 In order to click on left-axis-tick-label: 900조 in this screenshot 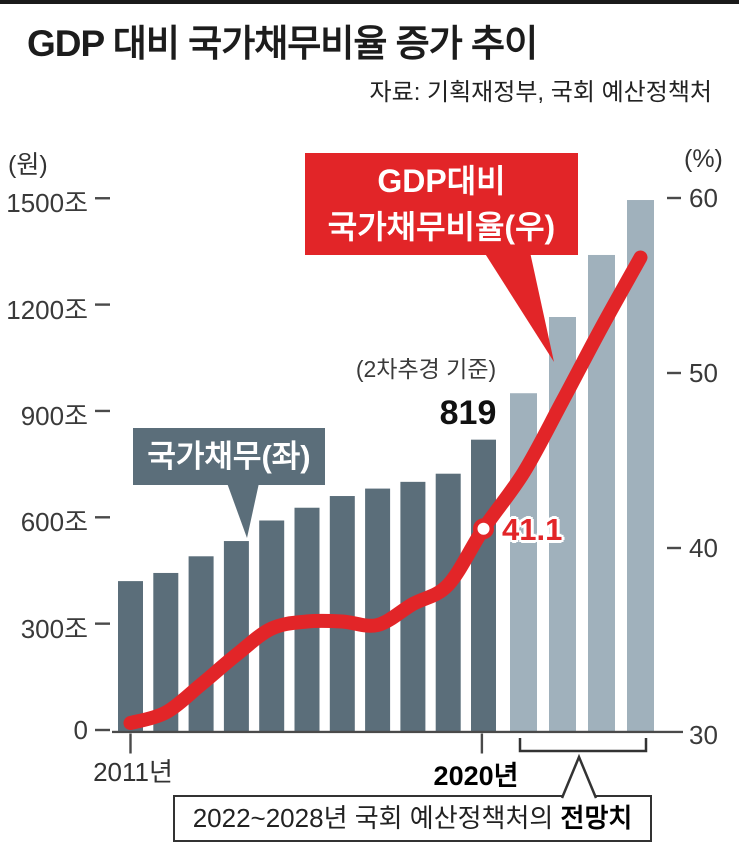, I will do `click(54, 415)`.